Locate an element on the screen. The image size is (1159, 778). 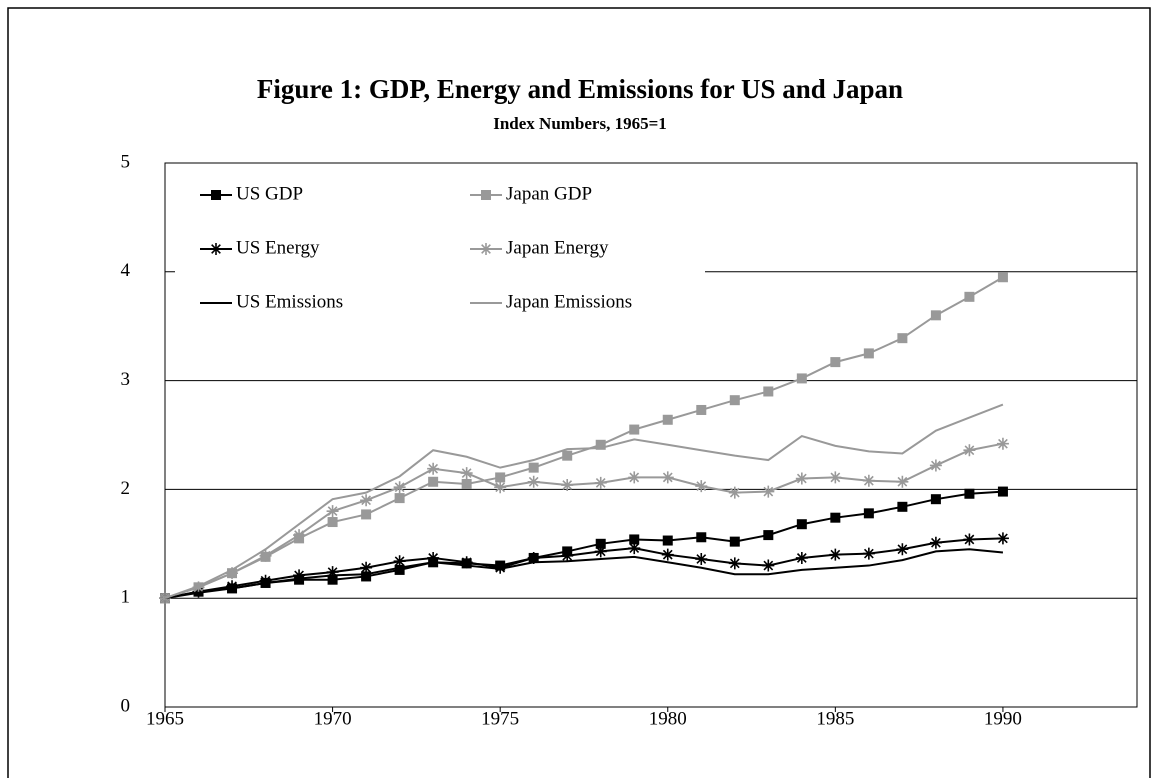
legend-label: US Energy is located at coordinates (278, 247).